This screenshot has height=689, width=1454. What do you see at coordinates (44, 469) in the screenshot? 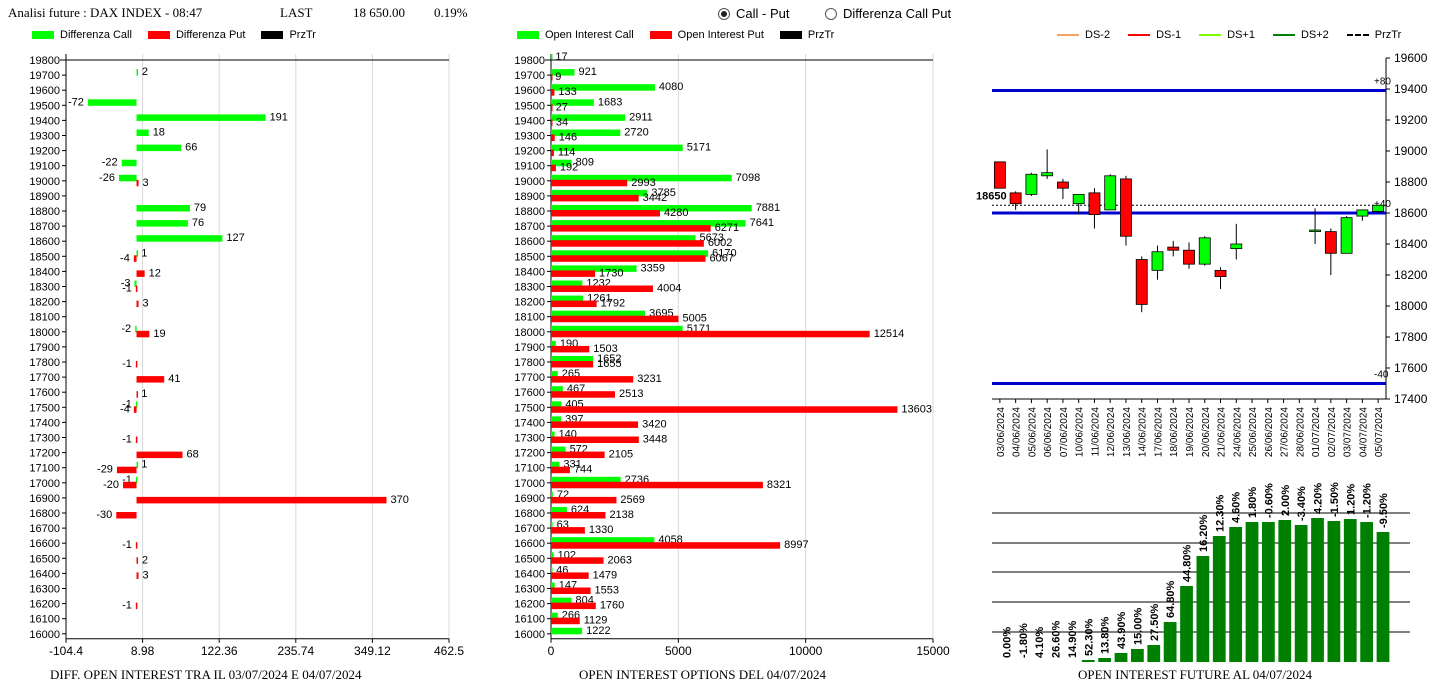
I see `diff-strike-label: 17100` at bounding box center [44, 469].